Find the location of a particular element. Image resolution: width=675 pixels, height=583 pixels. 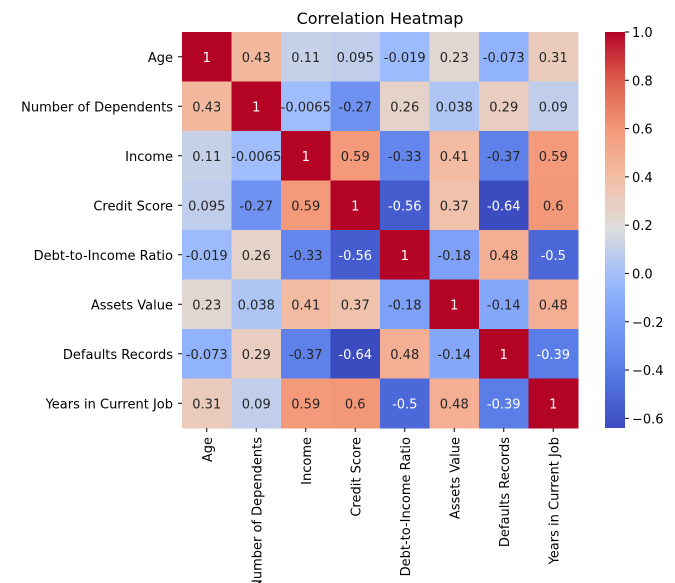

y-tick-label: Income is located at coordinates (149, 157).